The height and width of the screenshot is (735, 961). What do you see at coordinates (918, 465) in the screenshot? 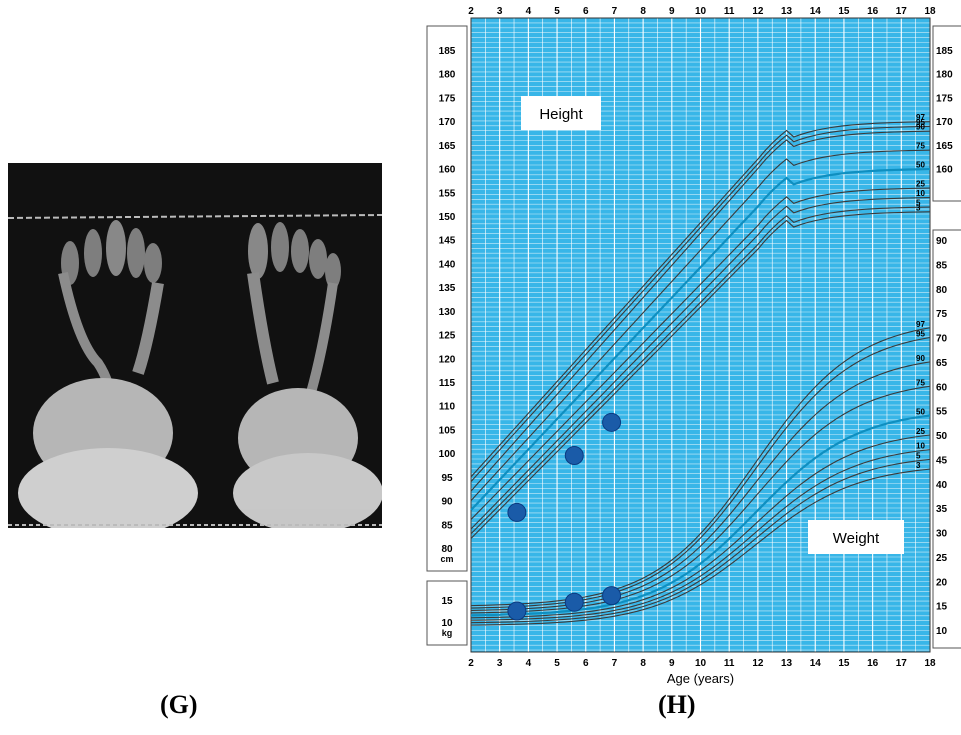
I see `weight-percentile-label: 3` at bounding box center [918, 465].